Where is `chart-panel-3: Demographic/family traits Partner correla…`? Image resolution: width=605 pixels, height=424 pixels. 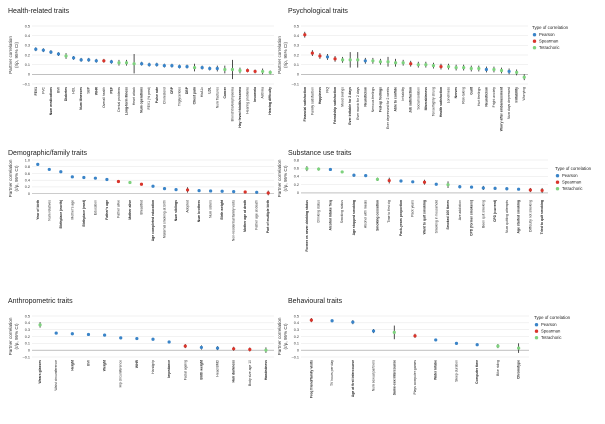
chart-panel-3: Demographic/family traits Partner correla… is located at coordinates (141, 195).